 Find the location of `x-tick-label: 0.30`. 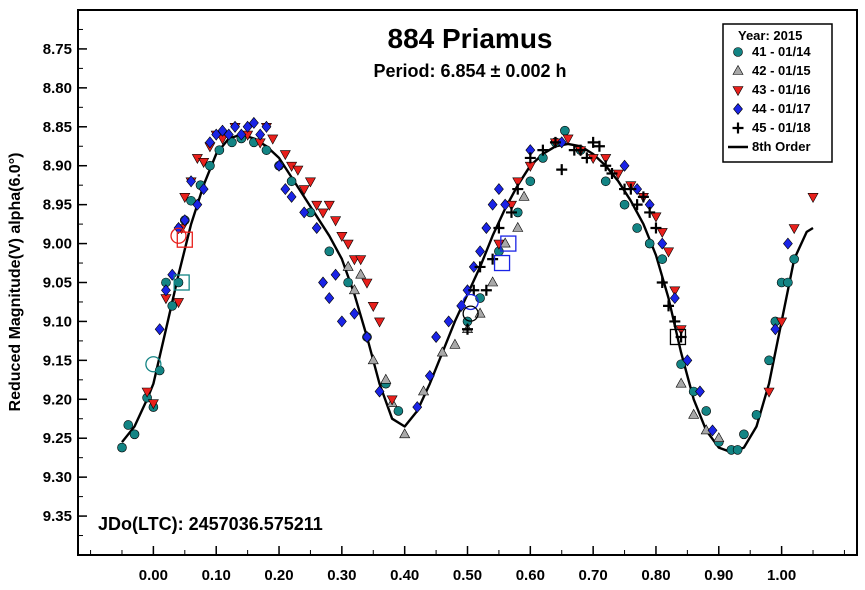

x-tick-label: 0.30 is located at coordinates (341, 575).